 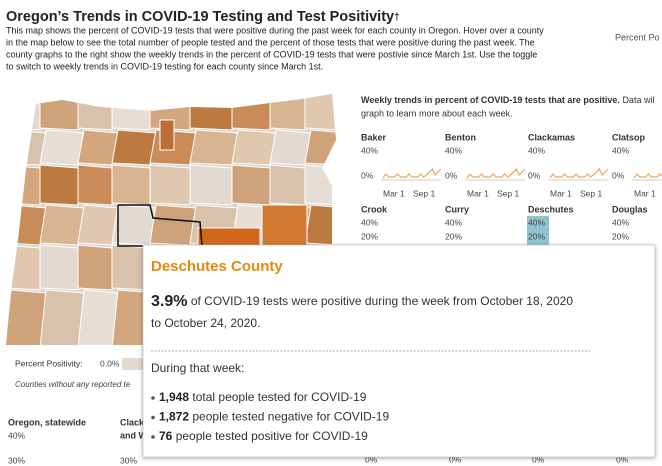 What do you see at coordinates (110, 363) in the screenshot?
I see `legend-min: 0.0%` at bounding box center [110, 363].